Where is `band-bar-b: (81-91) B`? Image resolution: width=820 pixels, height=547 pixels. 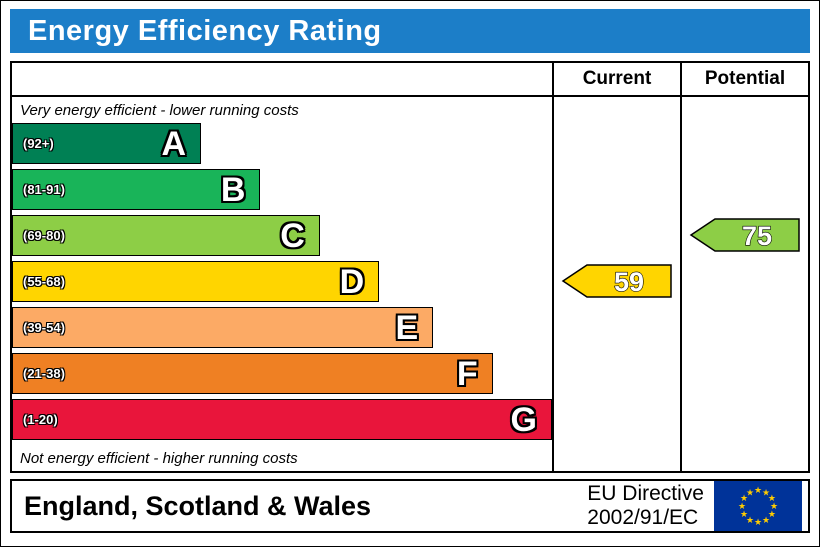
band-bar-b: (81-91) B is located at coordinates (136, 189).